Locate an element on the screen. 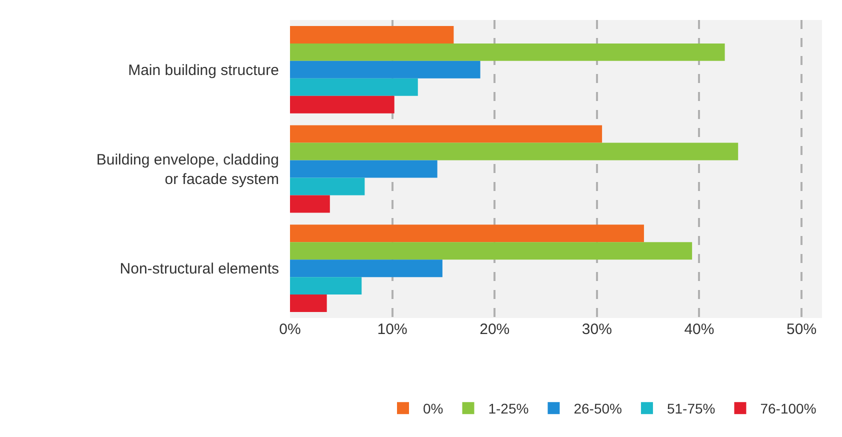 This screenshot has width=842, height=437. legend-label: 0% is located at coordinates (433, 408).